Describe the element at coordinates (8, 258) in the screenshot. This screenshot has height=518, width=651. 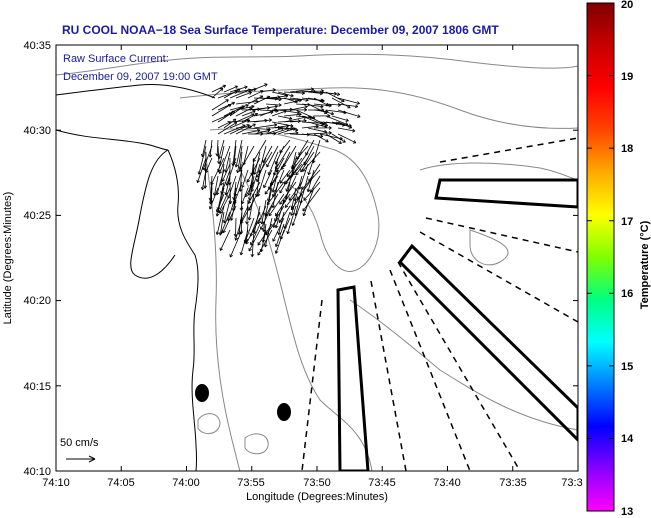
I see `y-axis-label: Latitude (Degrees:Minutes)` at that location.